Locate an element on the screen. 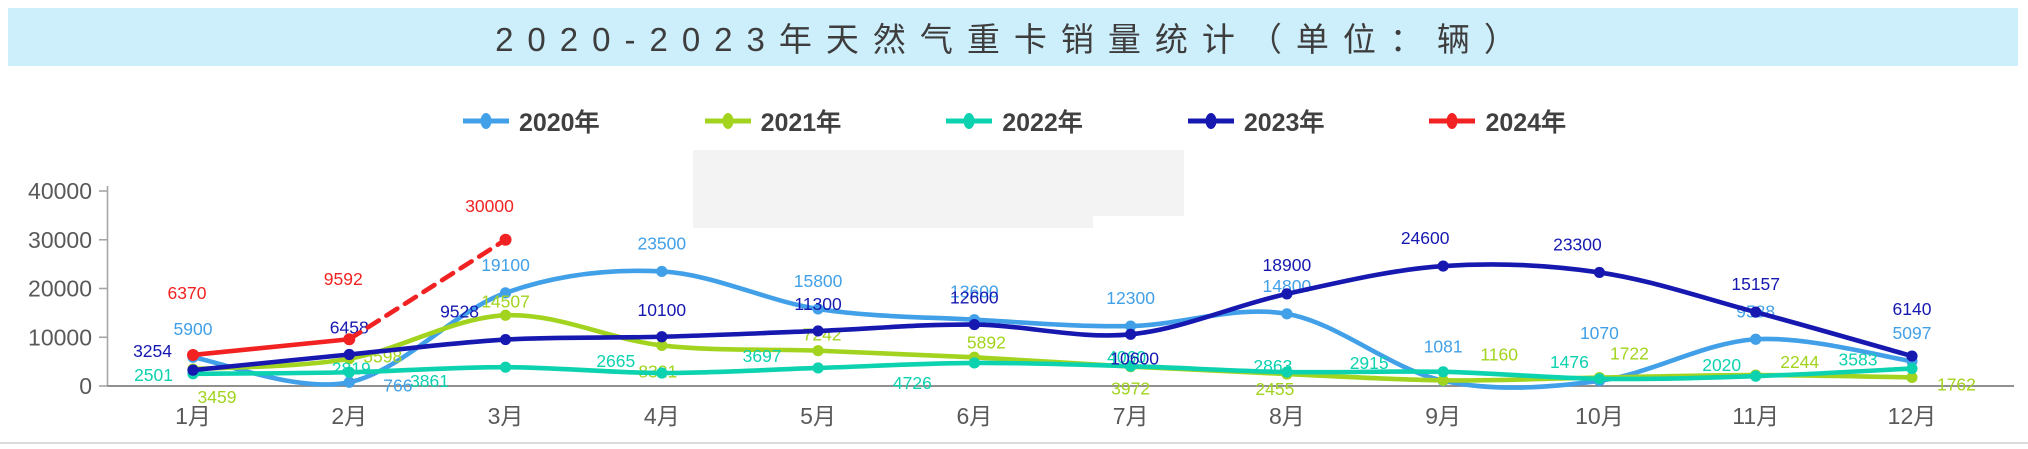 Image resolution: width=2028 pixels, height=449 pixels. data-label: 3583 is located at coordinates (1858, 360).